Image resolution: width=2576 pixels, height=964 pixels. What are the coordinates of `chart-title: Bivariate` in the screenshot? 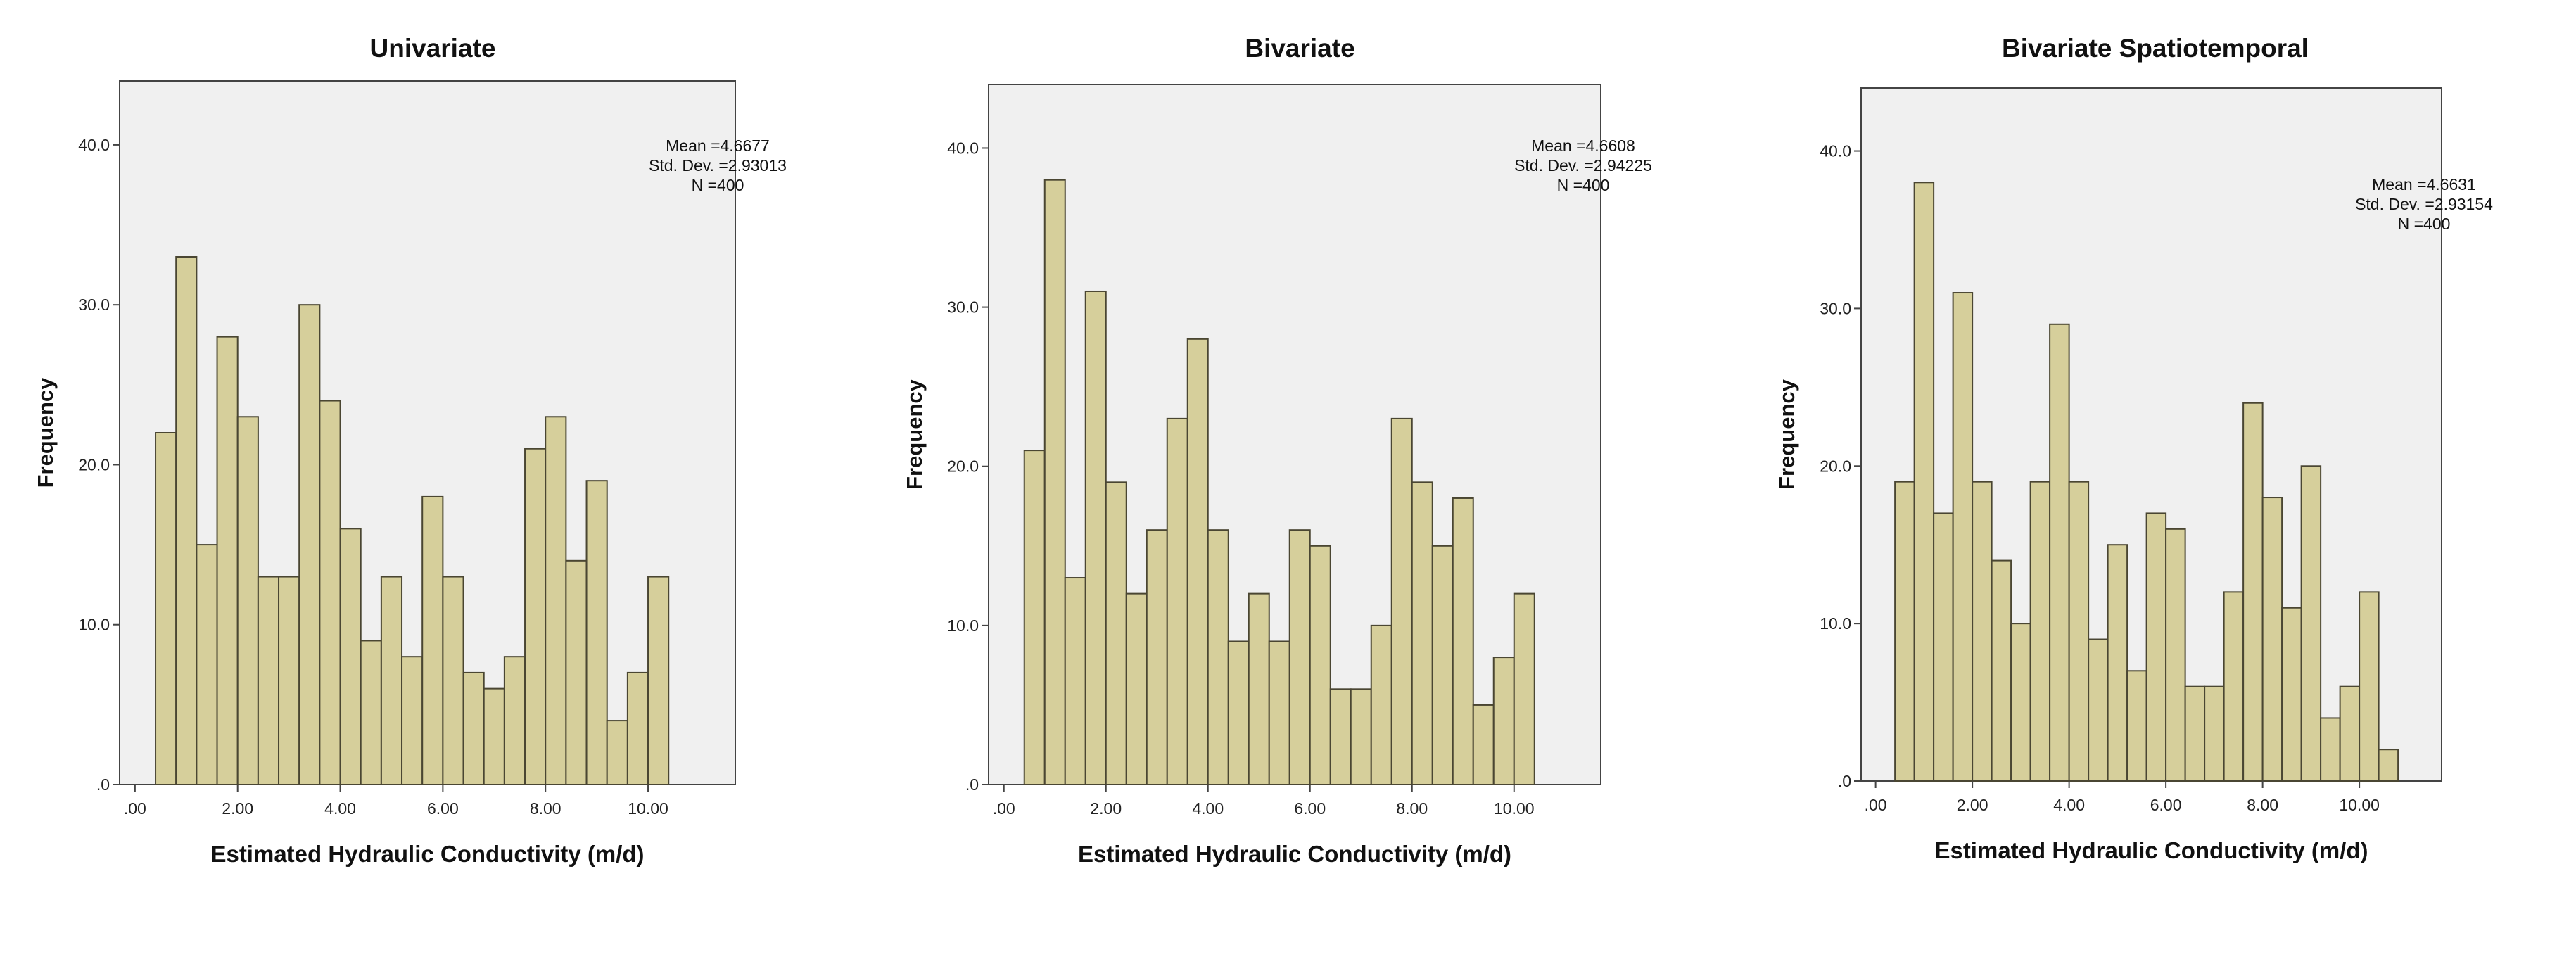 It's located at (1300, 49).